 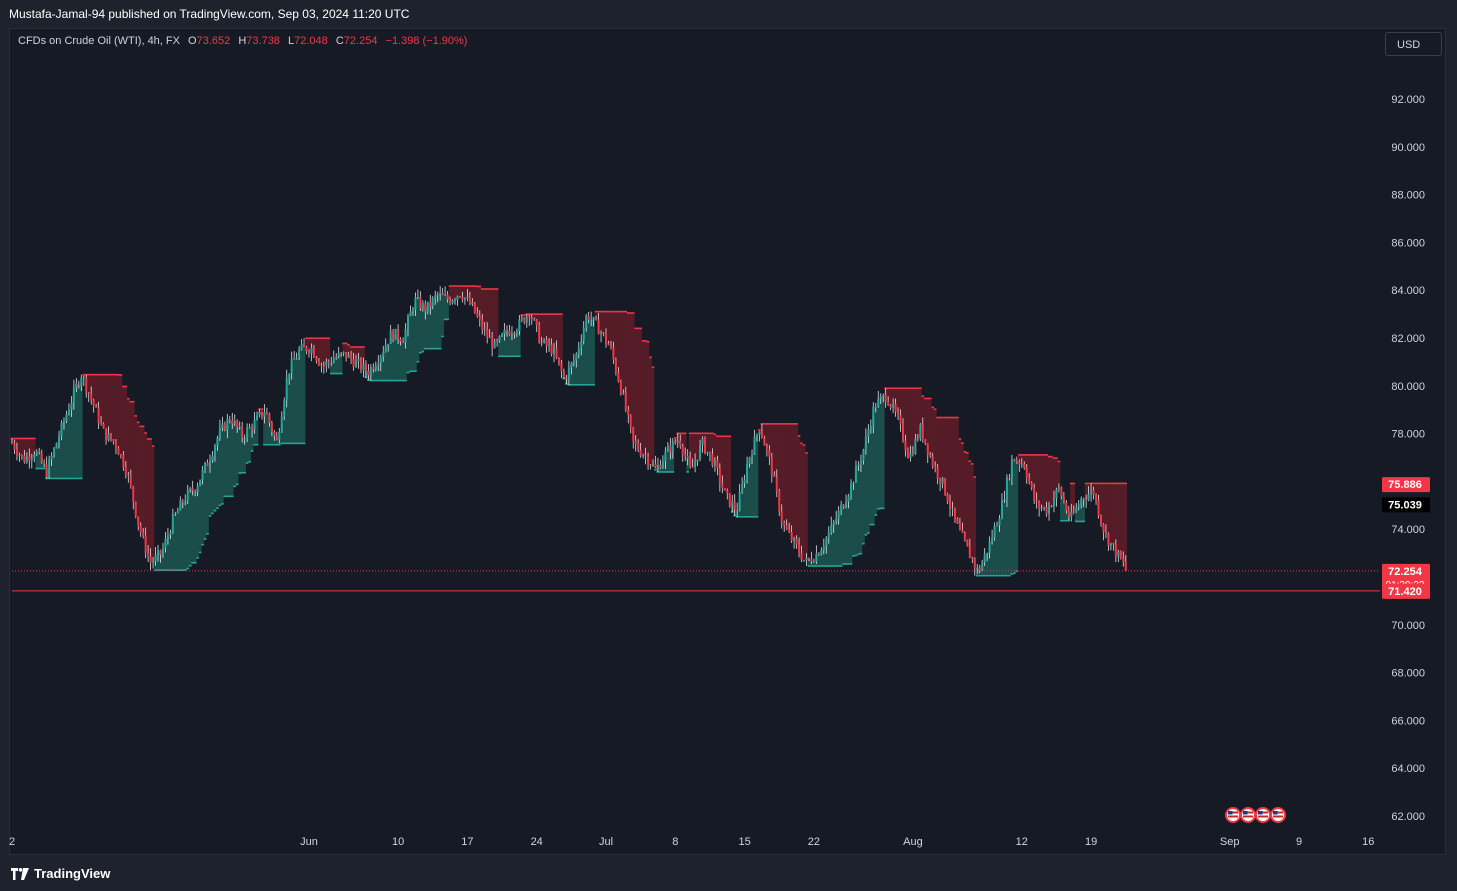 What do you see at coordinates (1260, 813) in the screenshot?
I see `flag-canton` at bounding box center [1260, 813].